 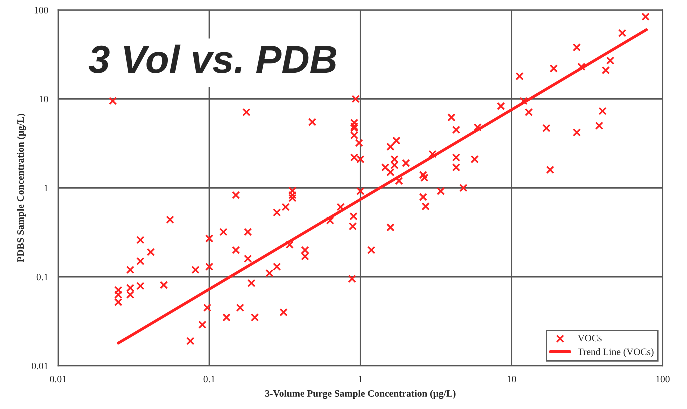 What do you see at coordinates (361, 395) in the screenshot?
I see `x-axis-title: 3-Volume Purge Sample Concentration (µg/L)` at bounding box center [361, 395].